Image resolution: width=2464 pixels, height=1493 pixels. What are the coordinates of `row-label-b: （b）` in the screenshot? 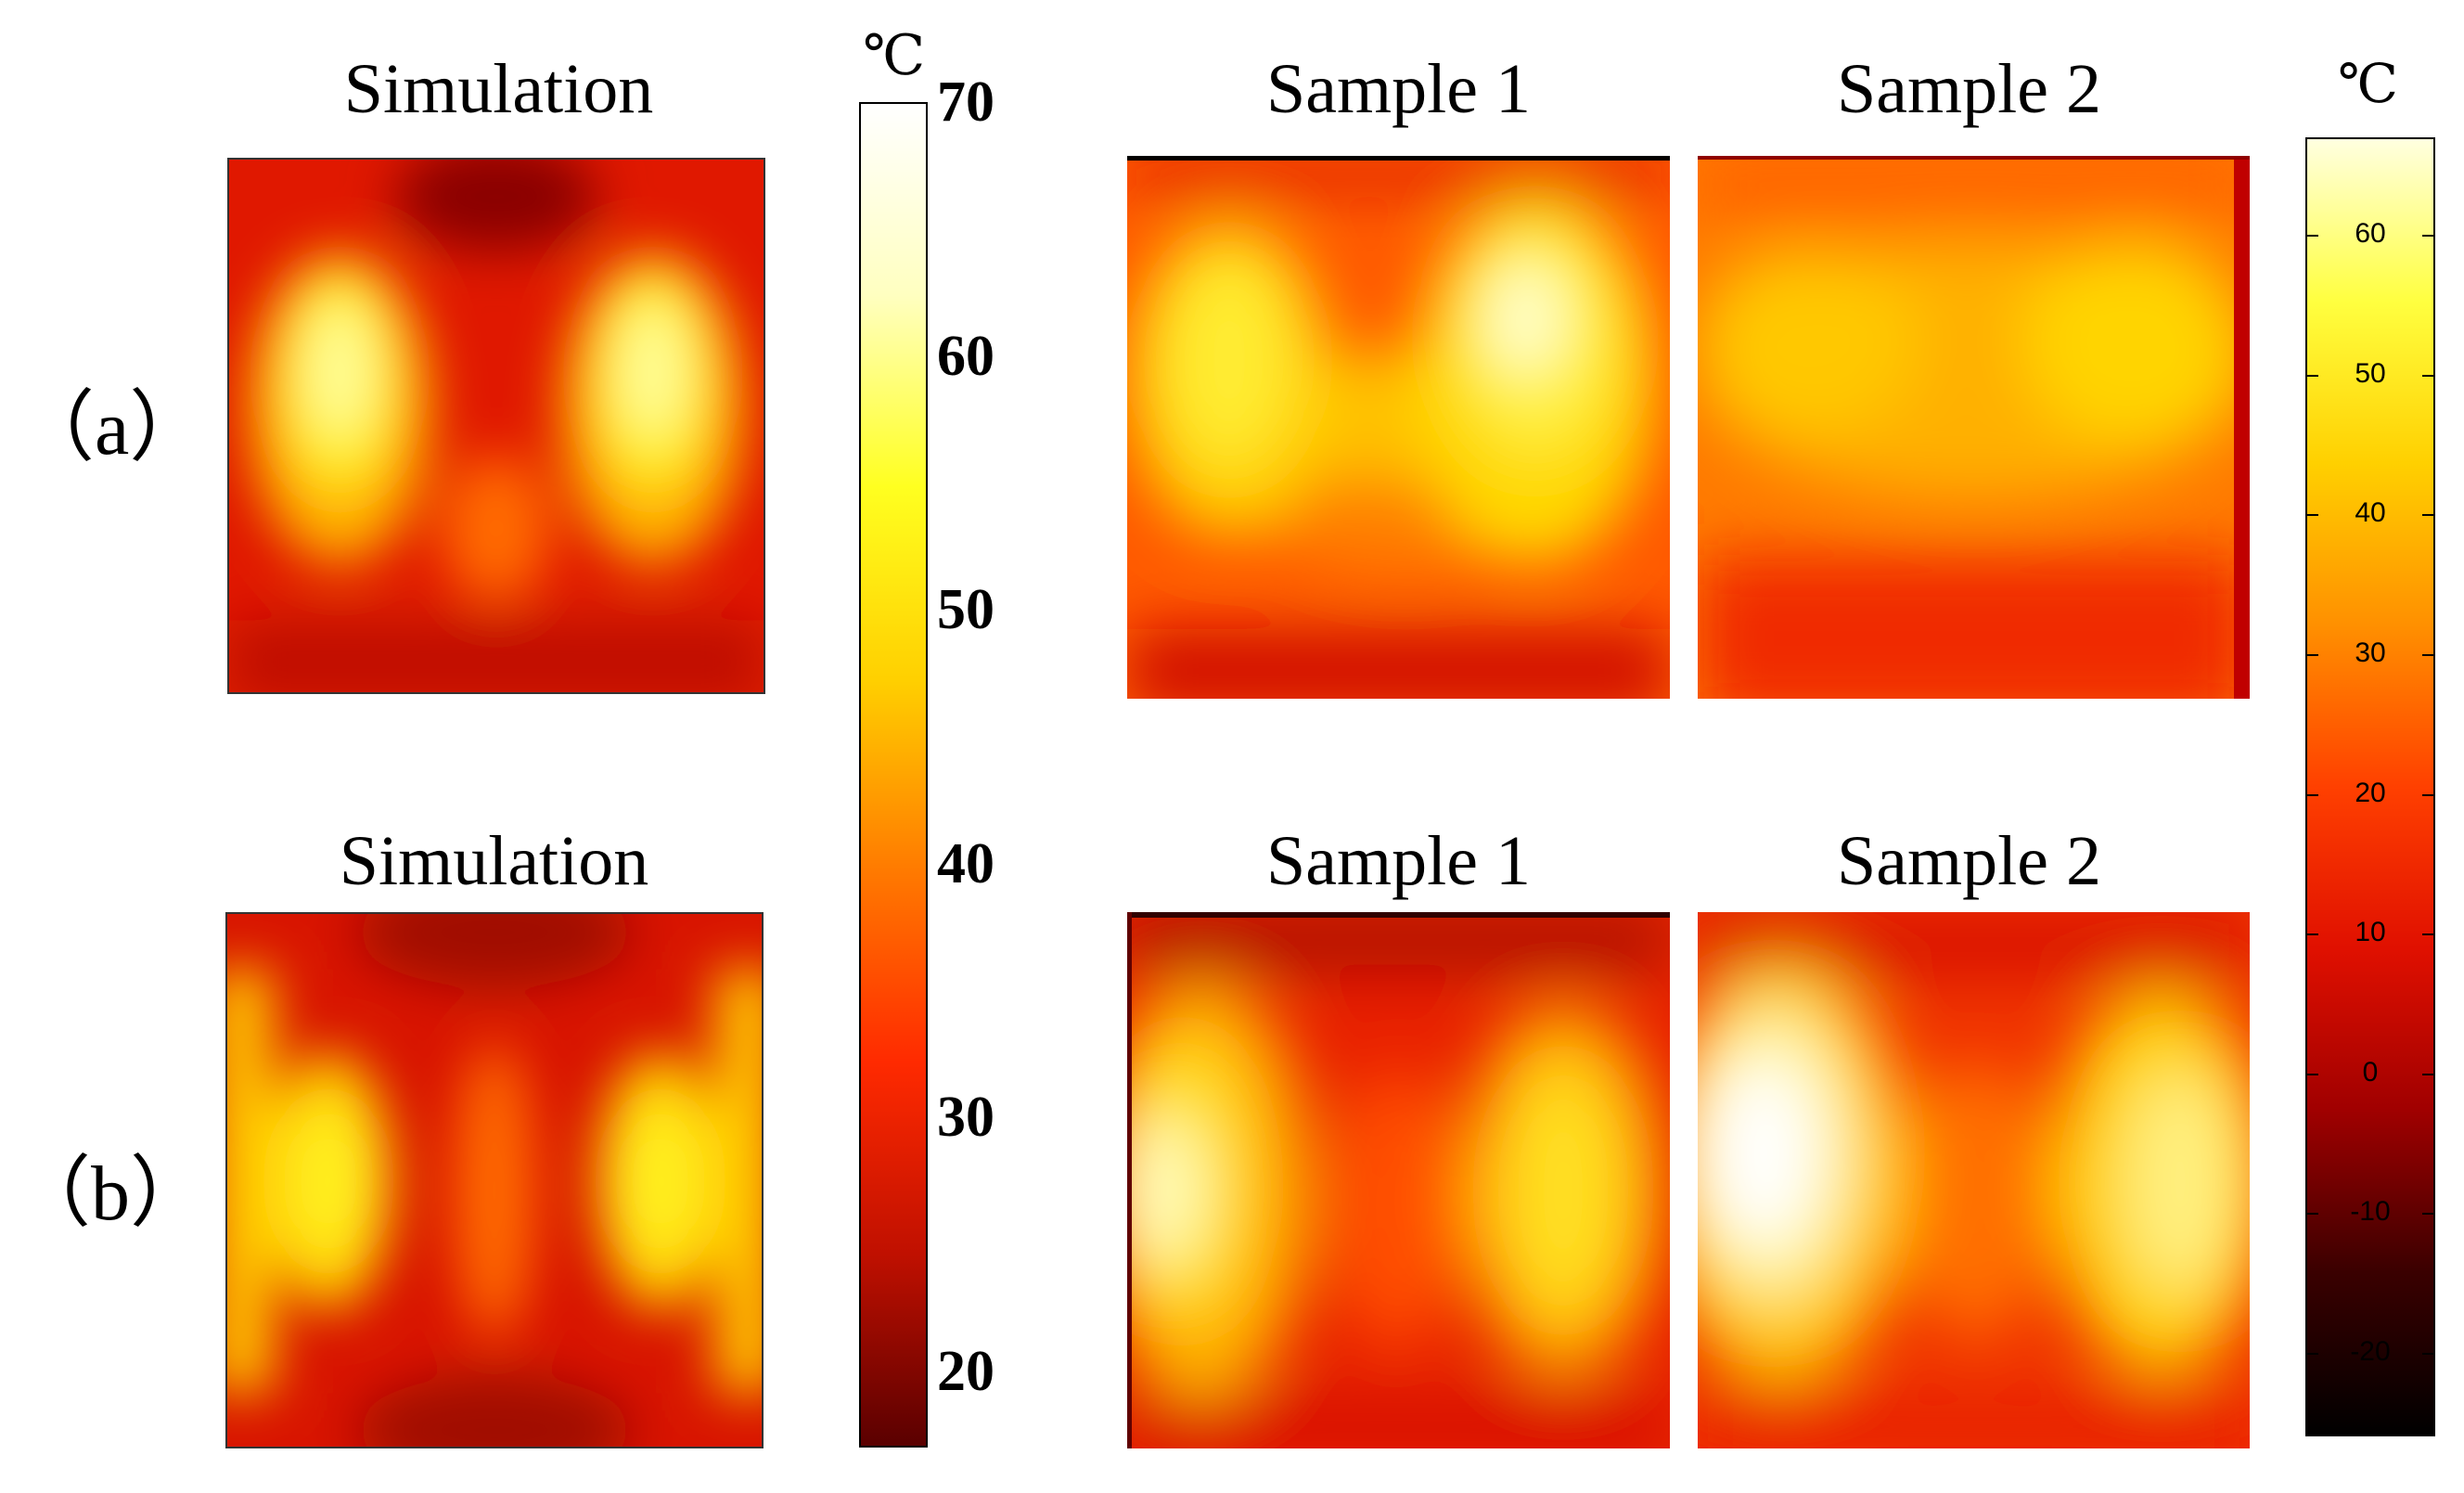 It's located at (111, 1194).